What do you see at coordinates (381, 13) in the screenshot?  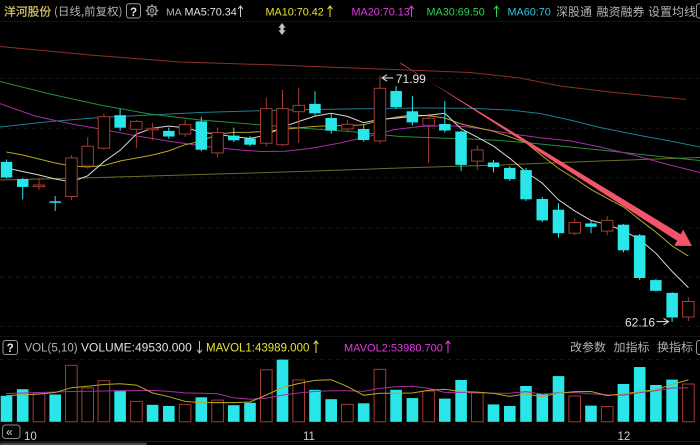 I see `svg-text: MA20:70.13` at bounding box center [381, 13].